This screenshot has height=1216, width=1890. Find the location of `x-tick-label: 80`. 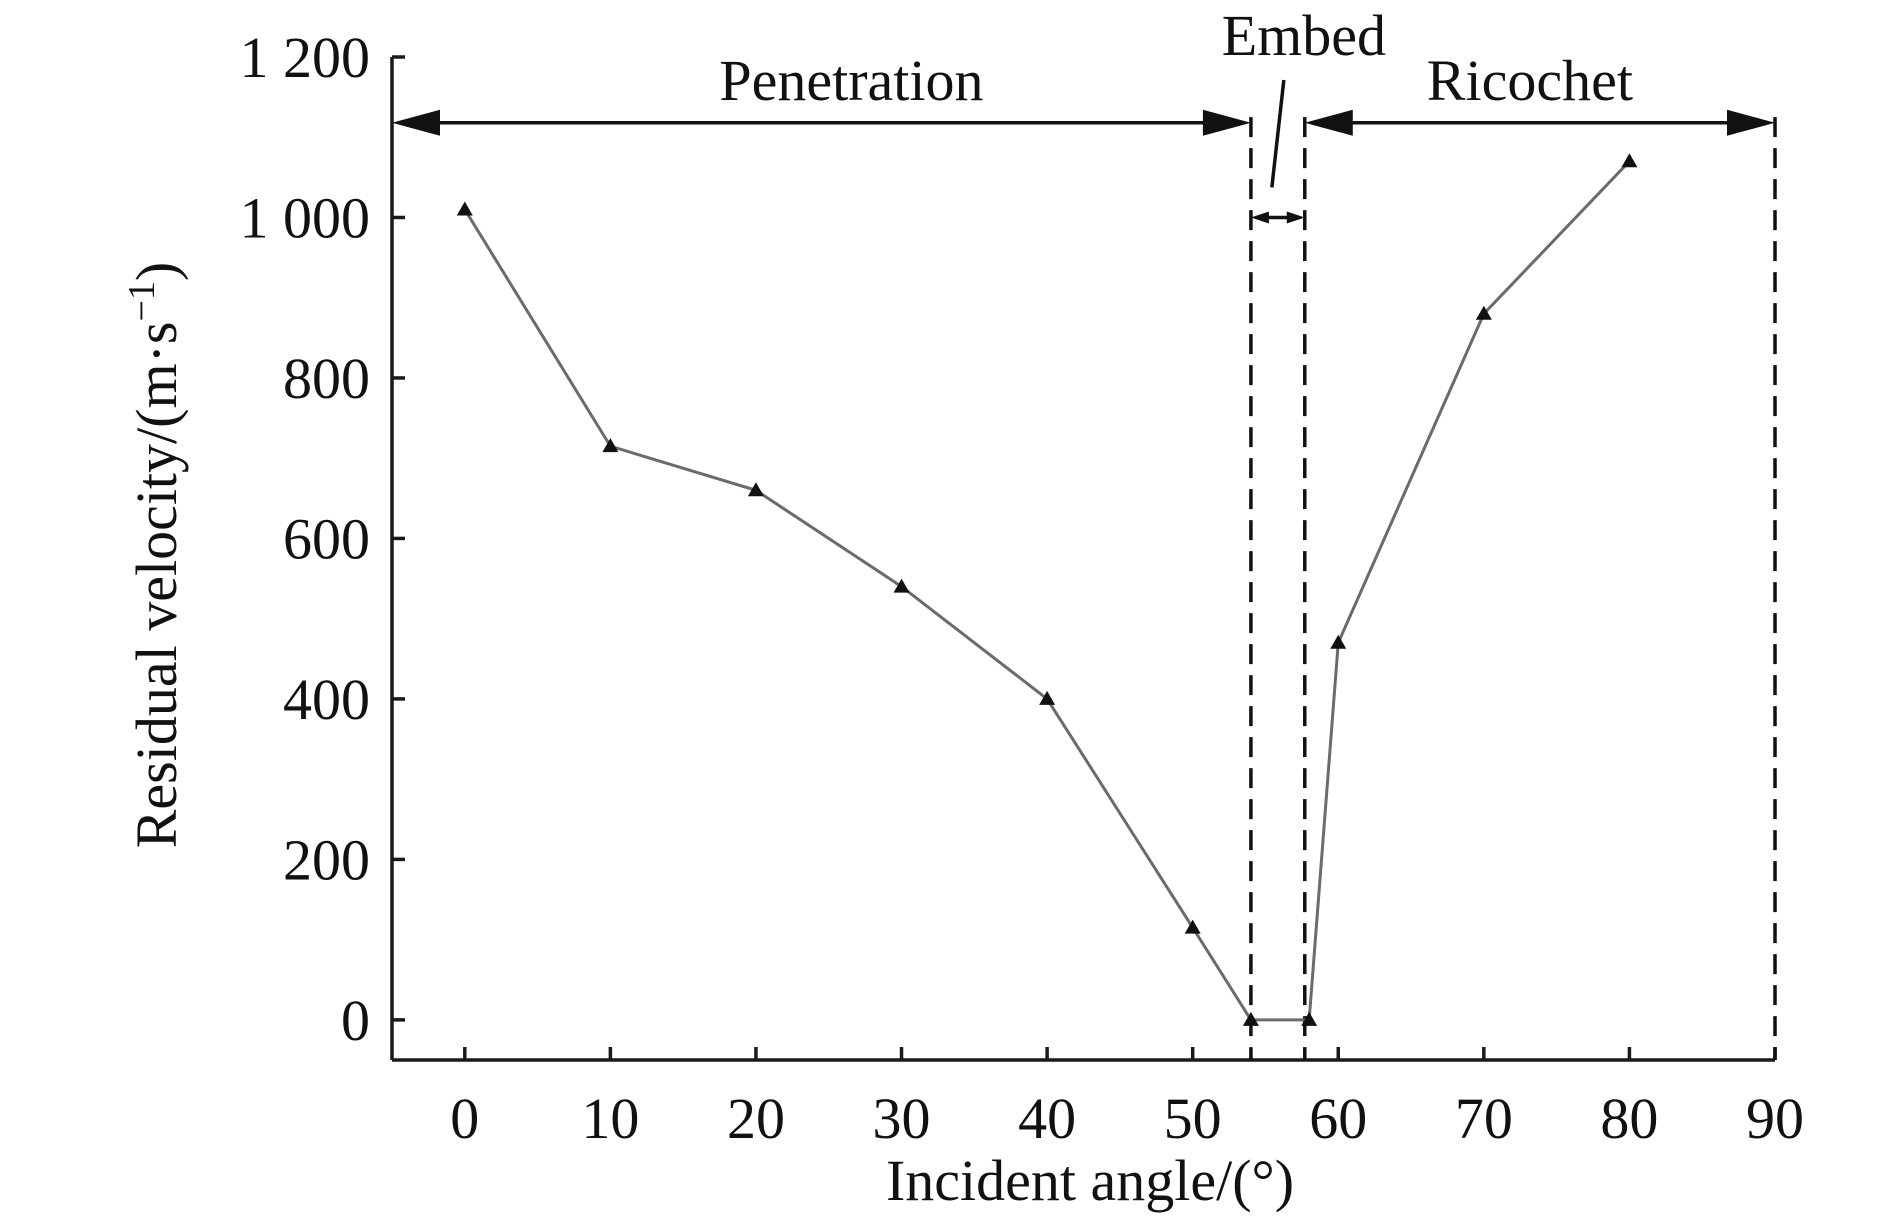

x-tick-label: 80 is located at coordinates (1629, 1118).